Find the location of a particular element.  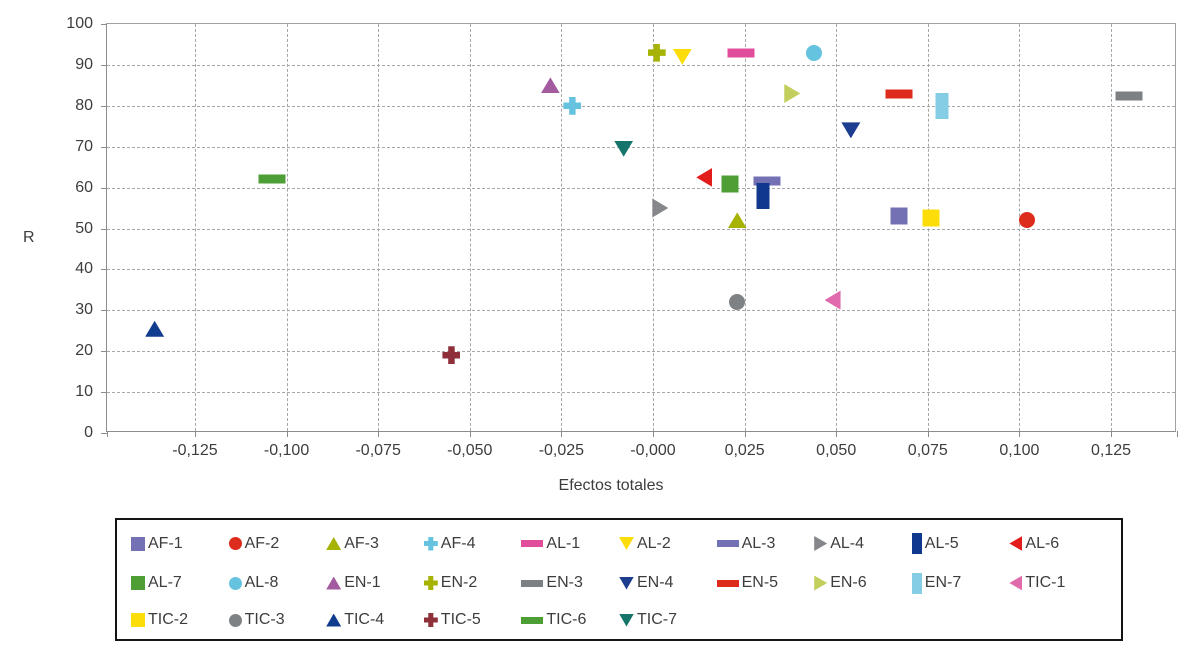

legend-label: AL-4 is located at coordinates (847, 543).